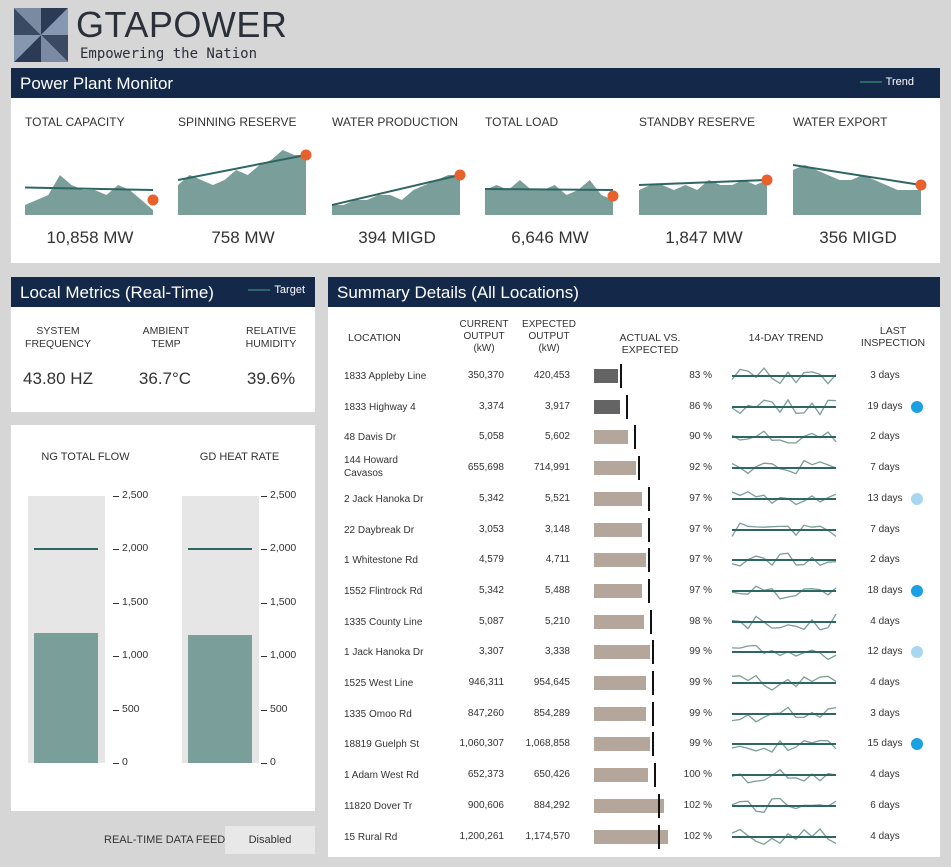 The height and width of the screenshot is (867, 951). What do you see at coordinates (257, 605) in the screenshot?
I see `gauge-gd-heat-rate: GD HEAT RATE 2,500 2,000 1,500 1,000 500 0` at bounding box center [257, 605].